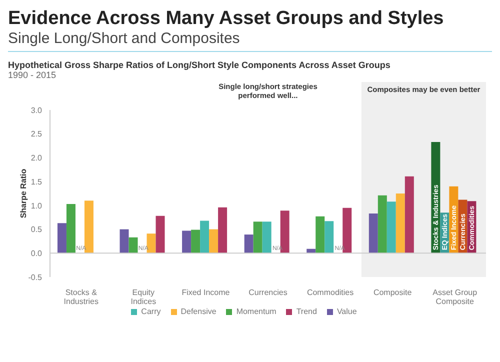 The image size is (500, 362). What do you see at coordinates (306, 311) in the screenshot?
I see `legend-label: Trend` at bounding box center [306, 311].